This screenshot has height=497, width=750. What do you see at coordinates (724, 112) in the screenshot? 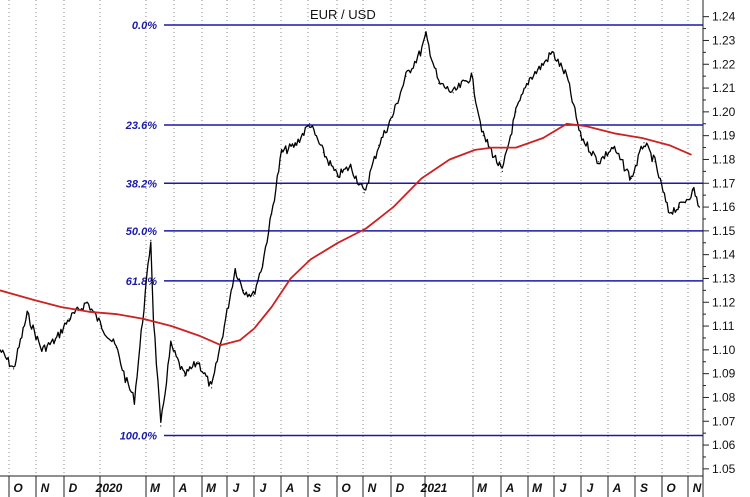
I see `y-tick-label: 1.20` at bounding box center [724, 112].